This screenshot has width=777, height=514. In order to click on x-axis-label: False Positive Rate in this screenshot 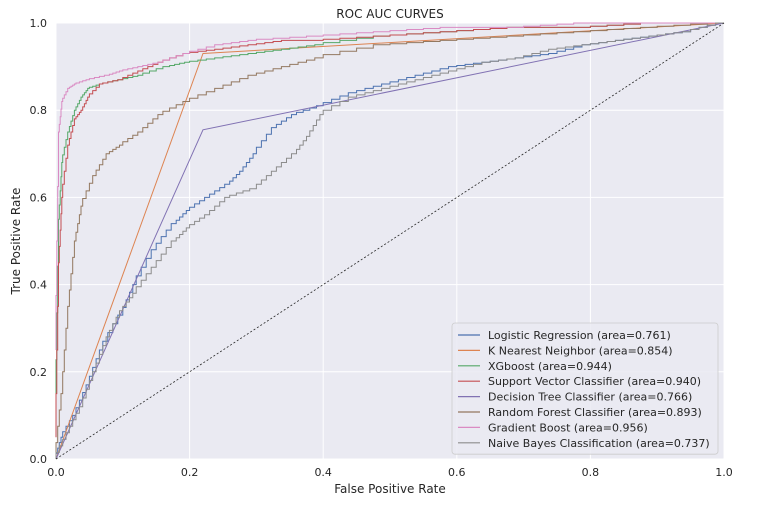, I will do `click(390, 489)`.